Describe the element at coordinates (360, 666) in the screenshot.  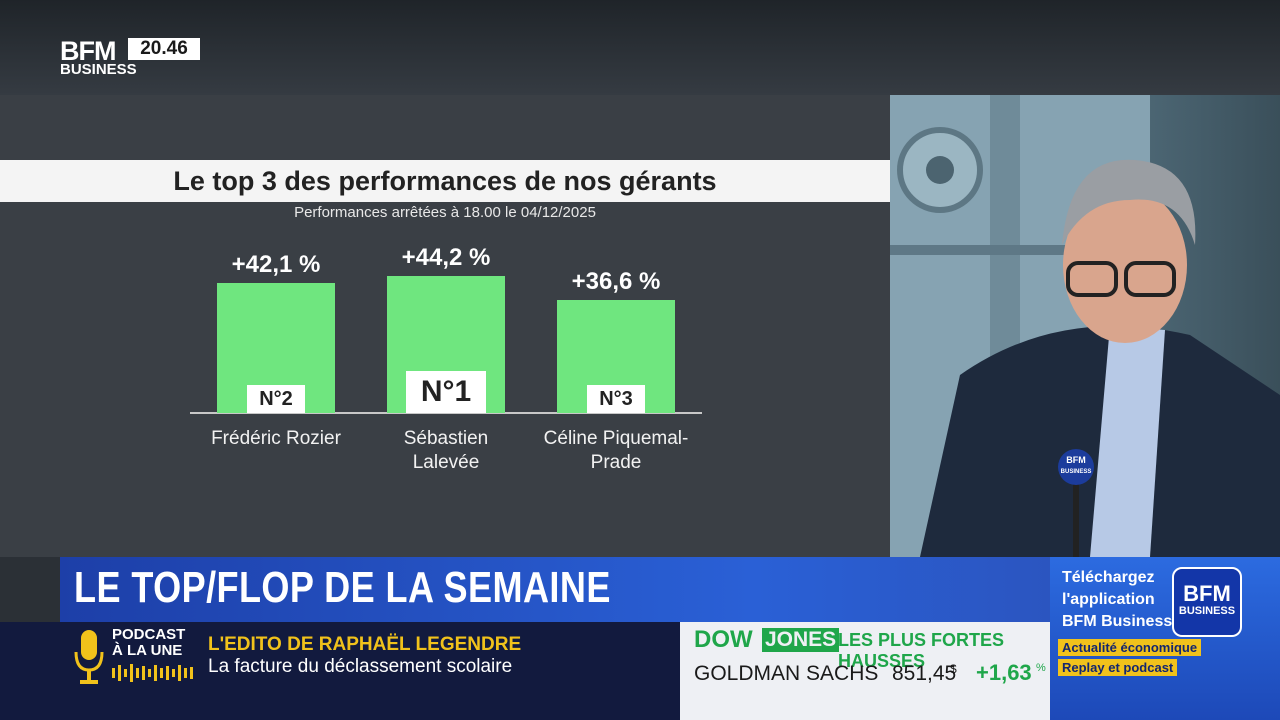
I see `podcast-subline: La facture du déclassement scolaire` at that location.